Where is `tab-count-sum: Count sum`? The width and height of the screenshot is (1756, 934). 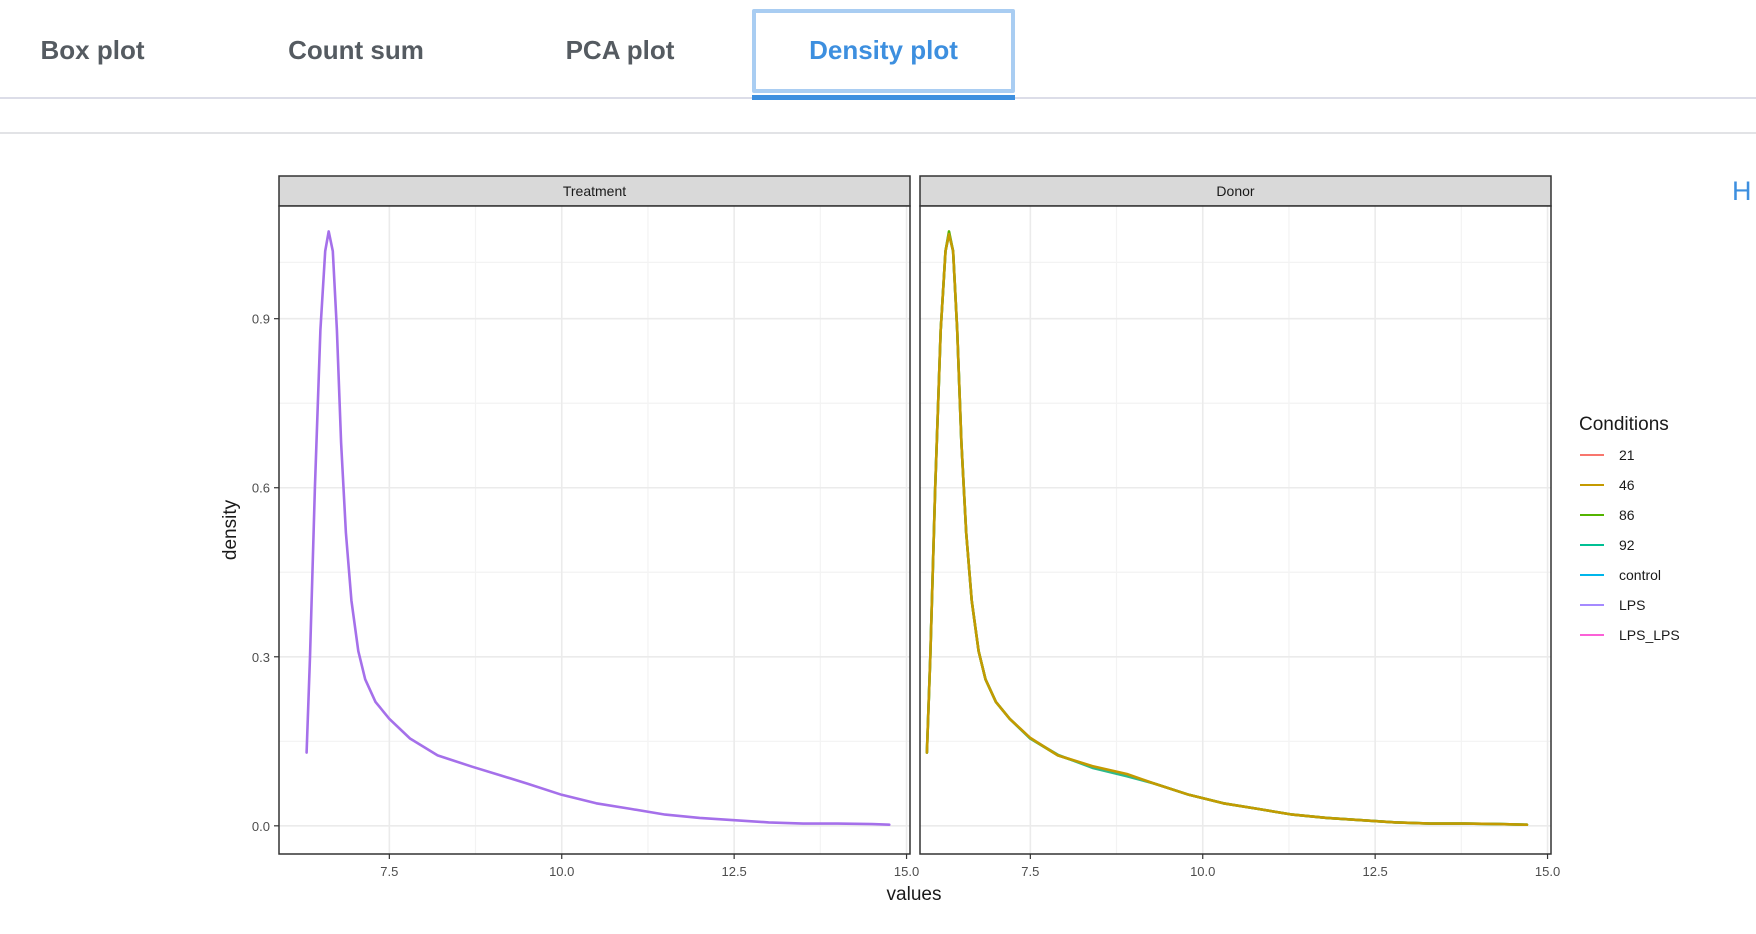
tab-count-sum: Count sum is located at coordinates (356, 50).